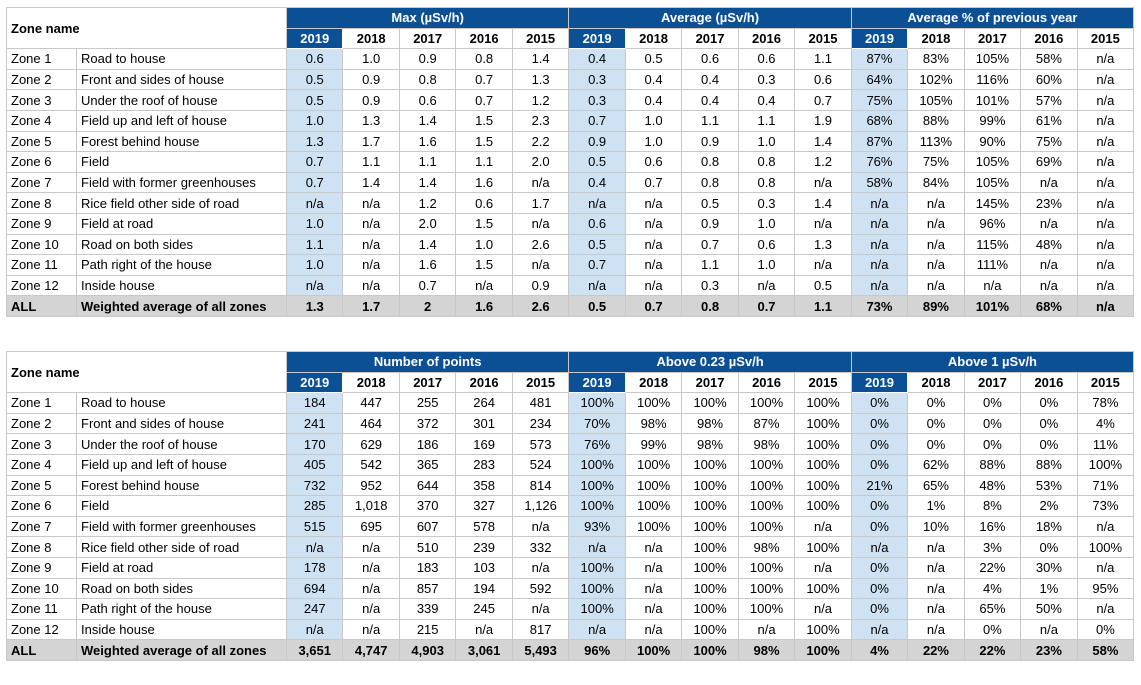 This screenshot has height=685, width=1141. Describe the element at coordinates (992, 38) in the screenshot. I see `year-header: 2017` at that location.